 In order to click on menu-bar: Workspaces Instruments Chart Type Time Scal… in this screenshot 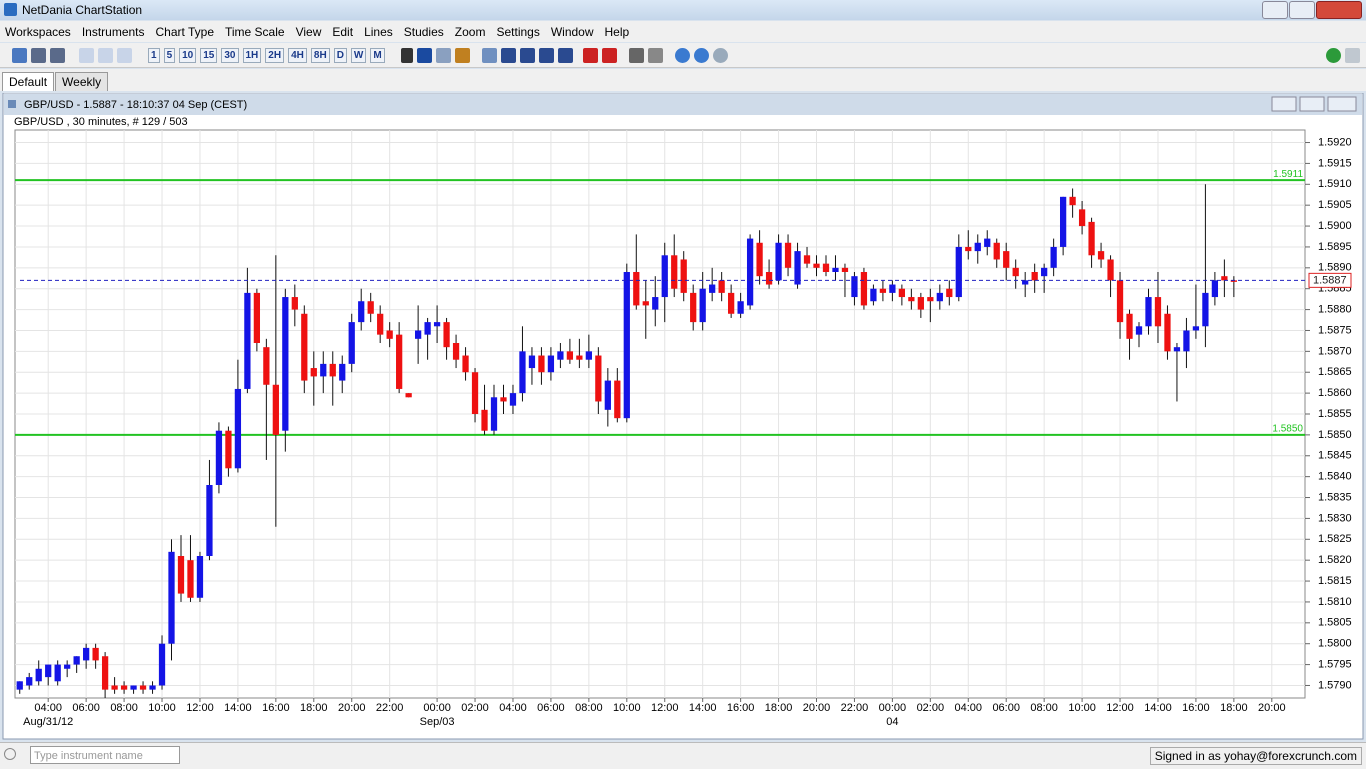, I will do `click(683, 31)`.